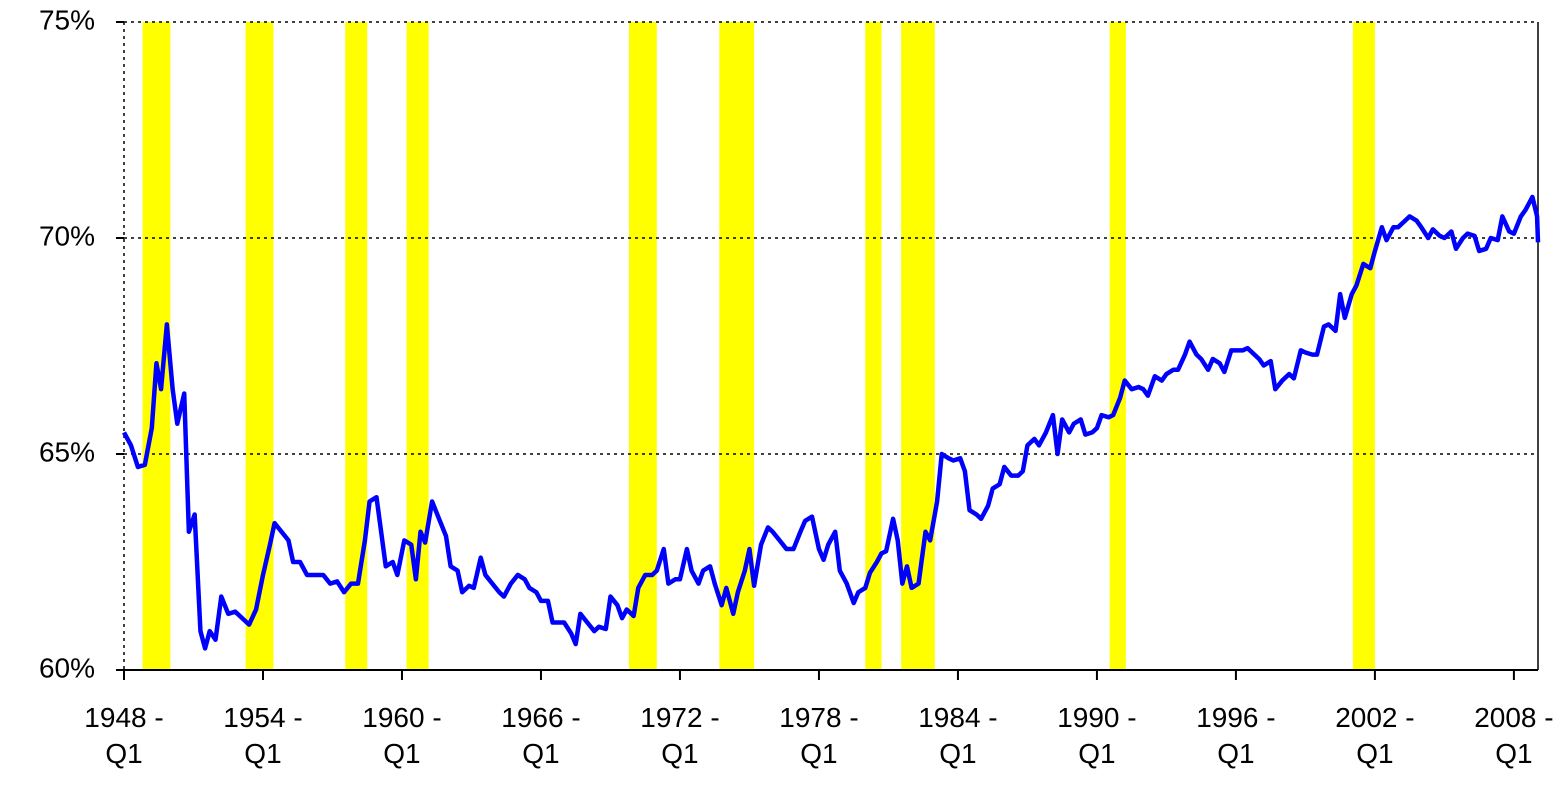  Describe the element at coordinates (541, 735) in the screenshot. I see `x-tick-label: 1966 - Q1` at that location.